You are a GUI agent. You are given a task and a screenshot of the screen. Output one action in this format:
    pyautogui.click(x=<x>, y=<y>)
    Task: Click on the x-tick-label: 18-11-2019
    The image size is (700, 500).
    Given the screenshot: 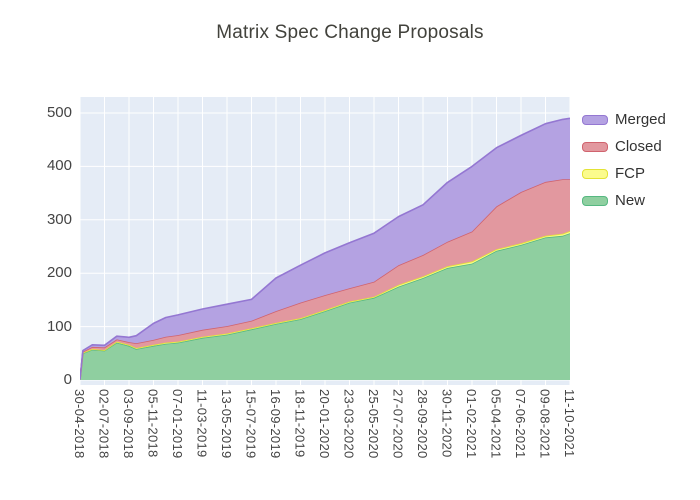 What is the action you would take?
    pyautogui.click(x=300, y=423)
    